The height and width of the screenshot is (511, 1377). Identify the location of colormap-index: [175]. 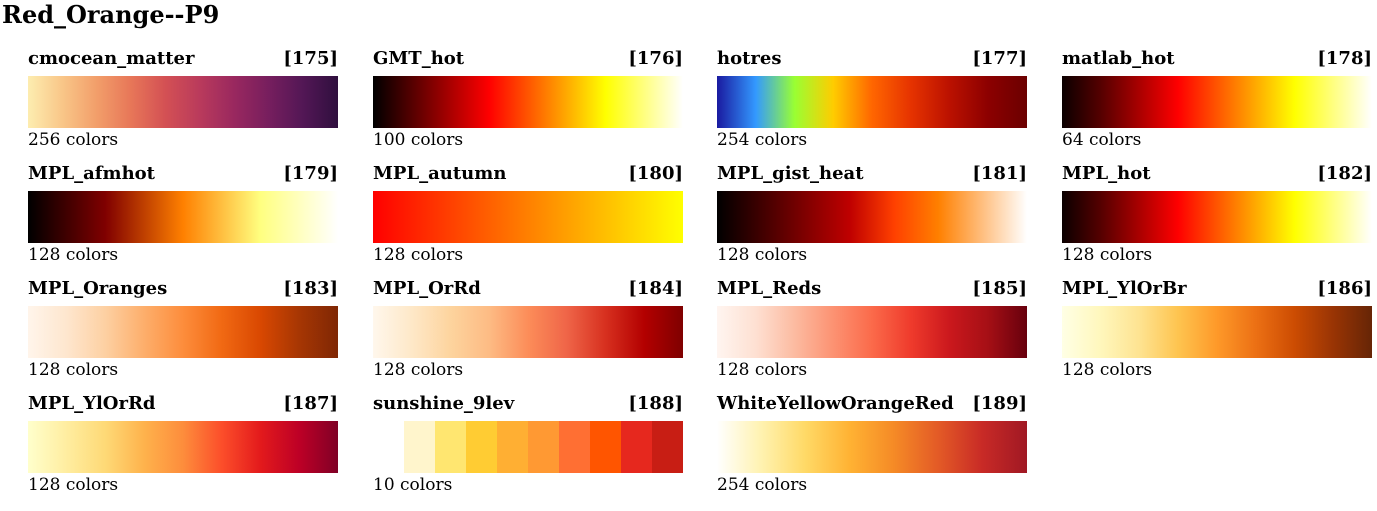
(310, 58).